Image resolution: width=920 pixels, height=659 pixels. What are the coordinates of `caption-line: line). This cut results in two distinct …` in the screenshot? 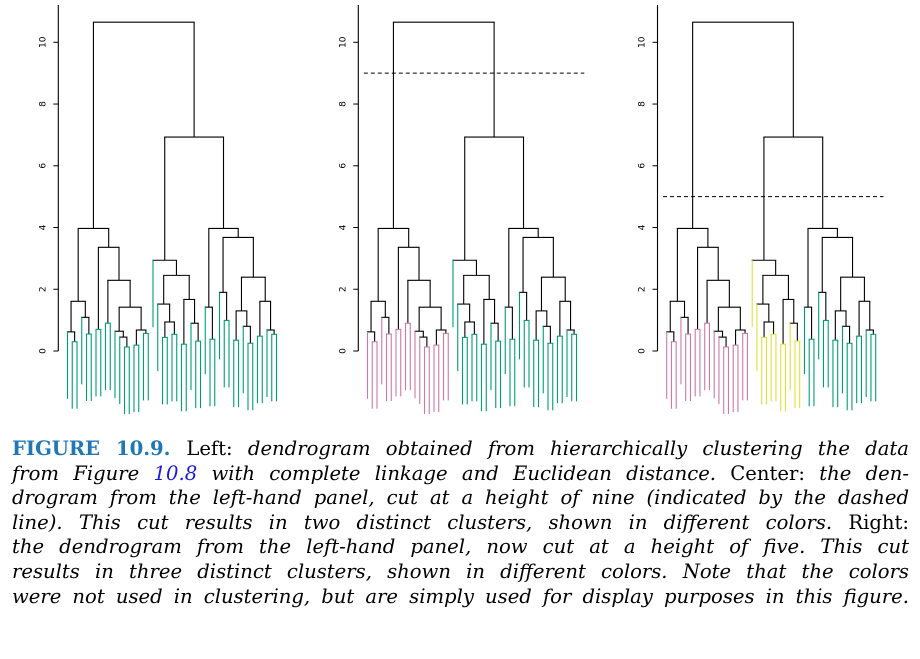 It's located at (460, 523).